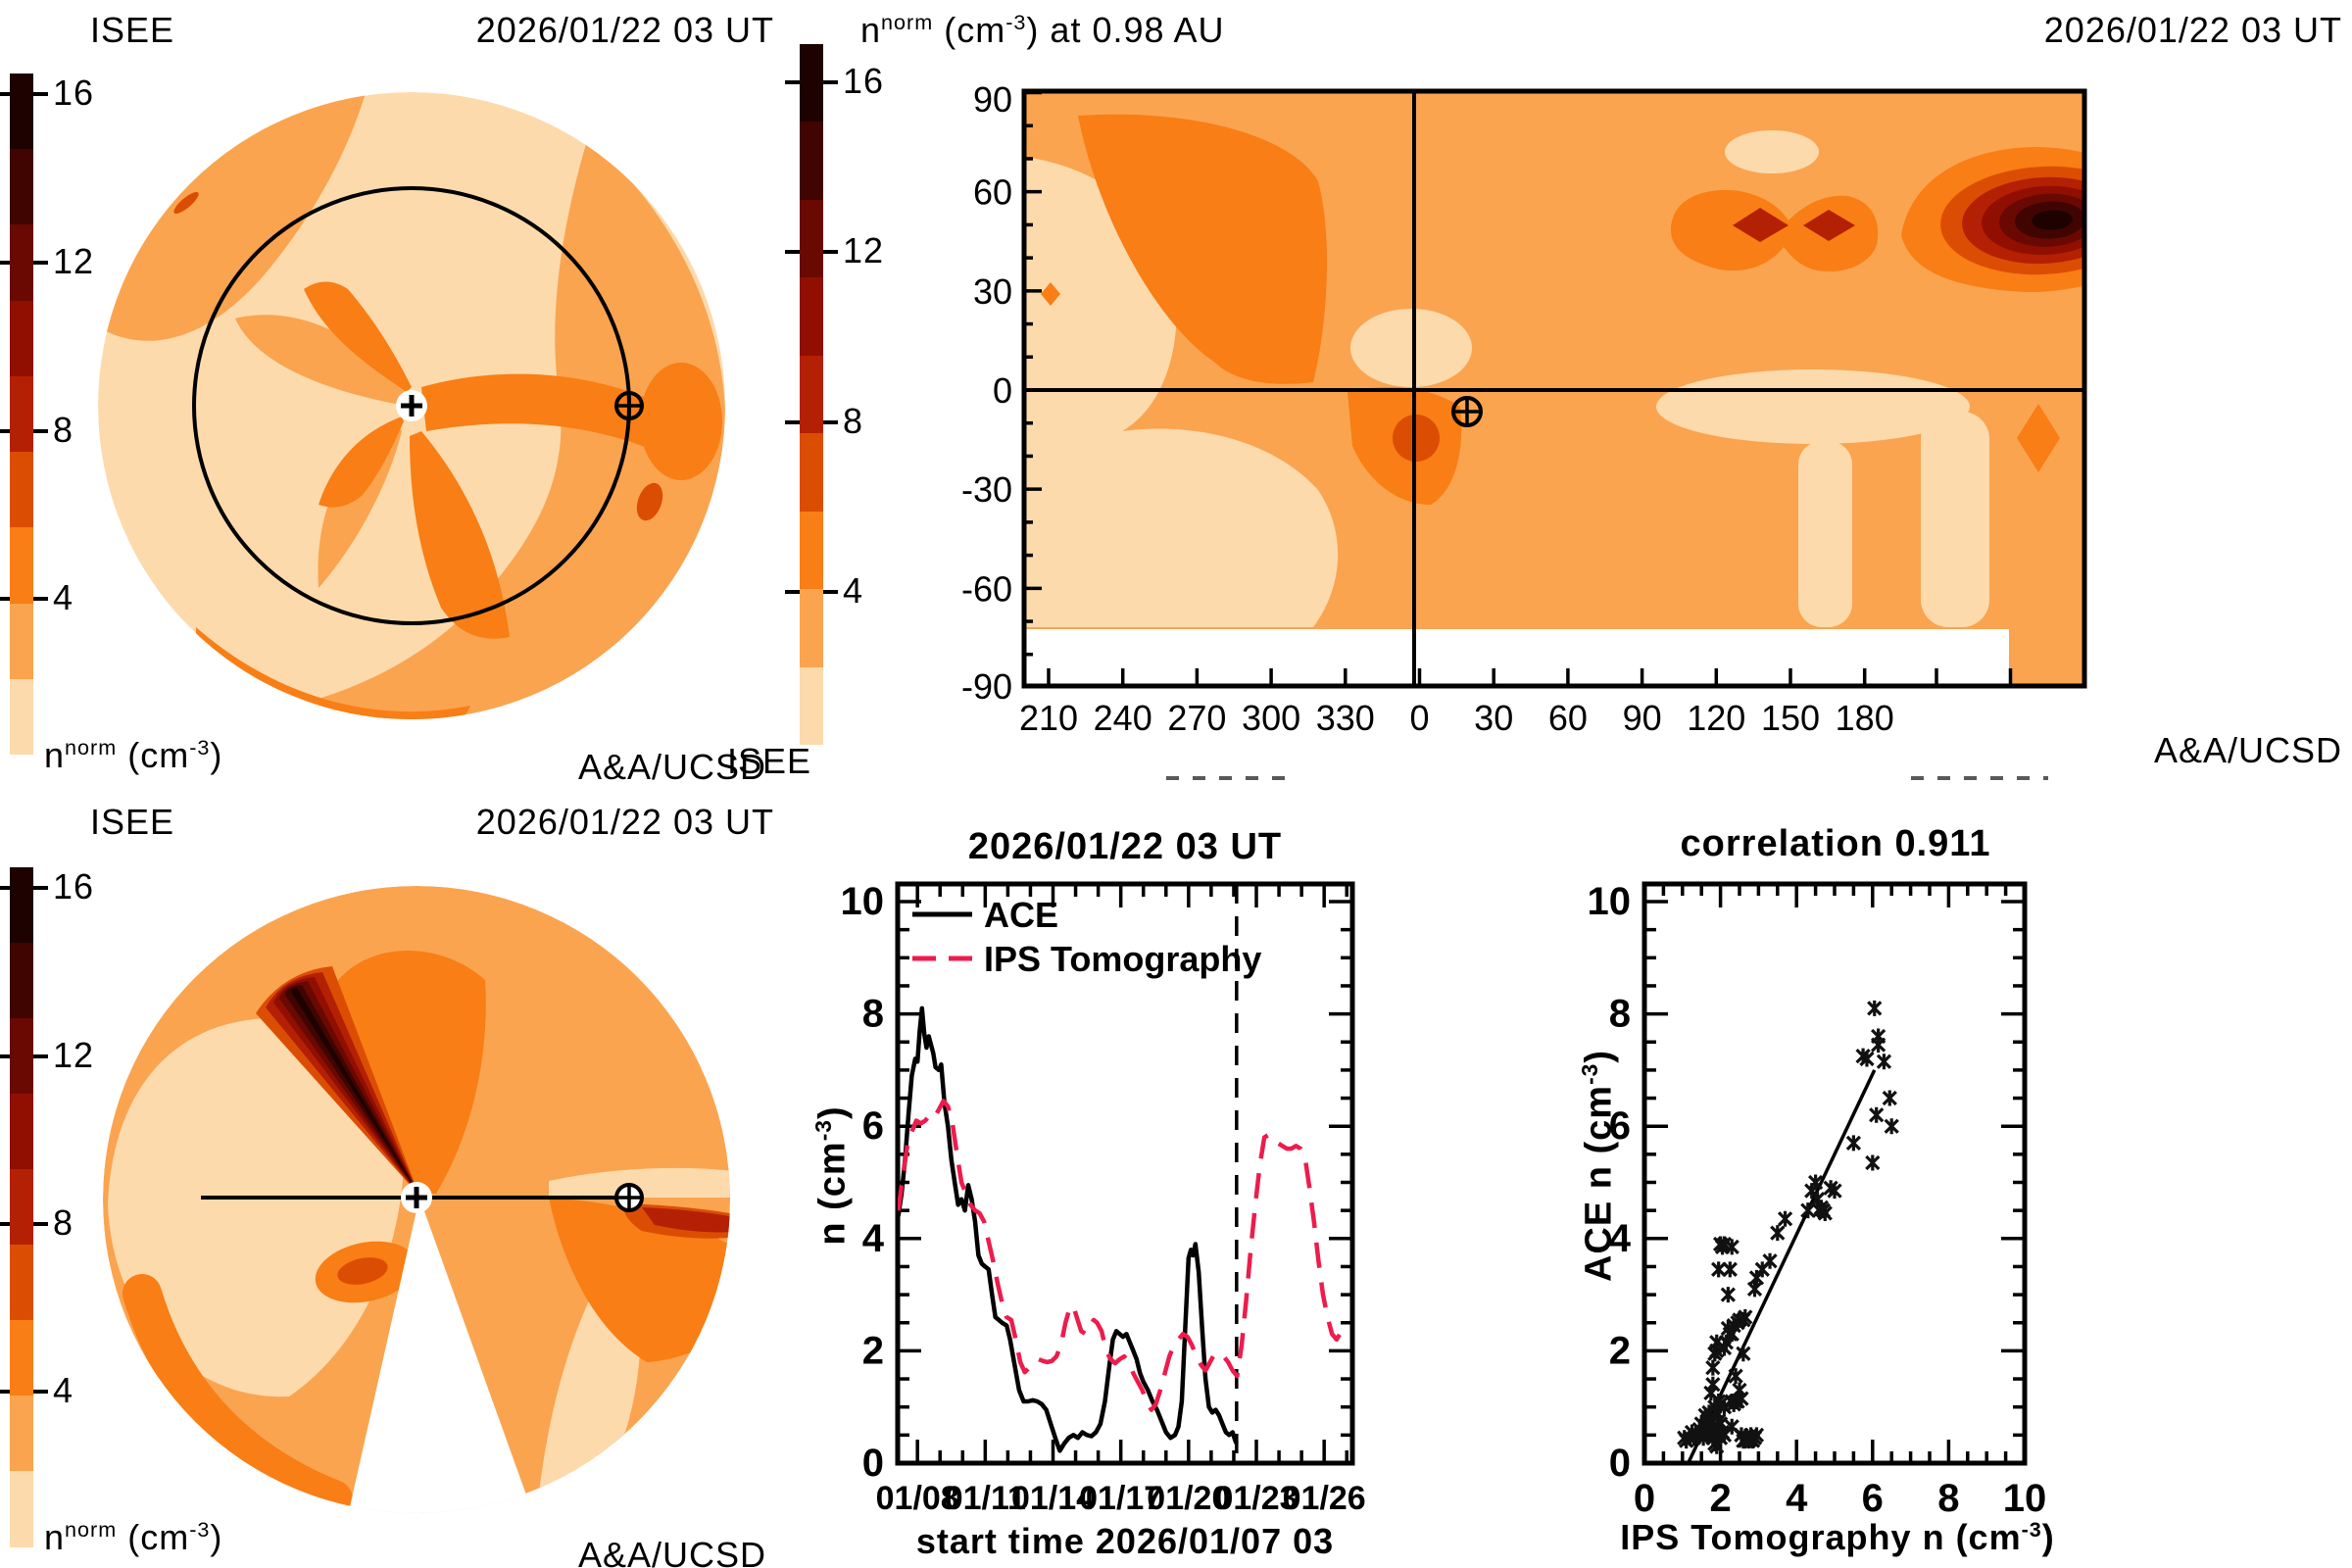 Image resolution: width=2352 pixels, height=1568 pixels. Describe the element at coordinates (864, 81) in the screenshot. I see `colorbar-tick-label: 16` at that location.